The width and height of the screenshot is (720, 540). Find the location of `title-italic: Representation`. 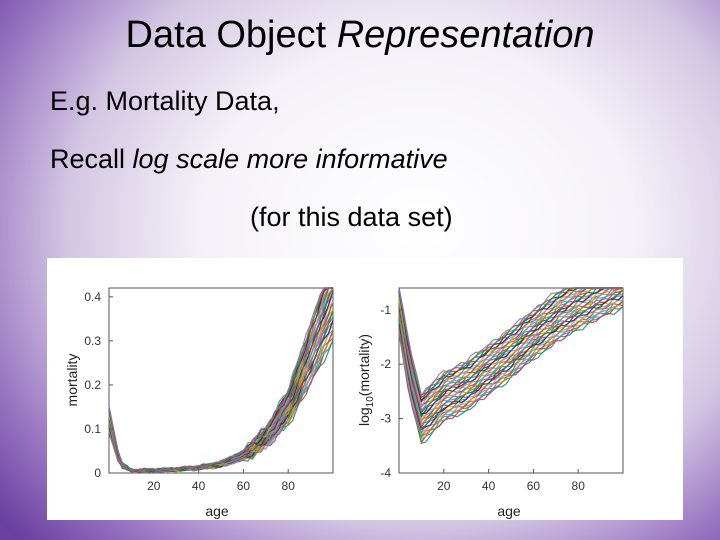

title-italic: Representation is located at coordinates (465, 35).